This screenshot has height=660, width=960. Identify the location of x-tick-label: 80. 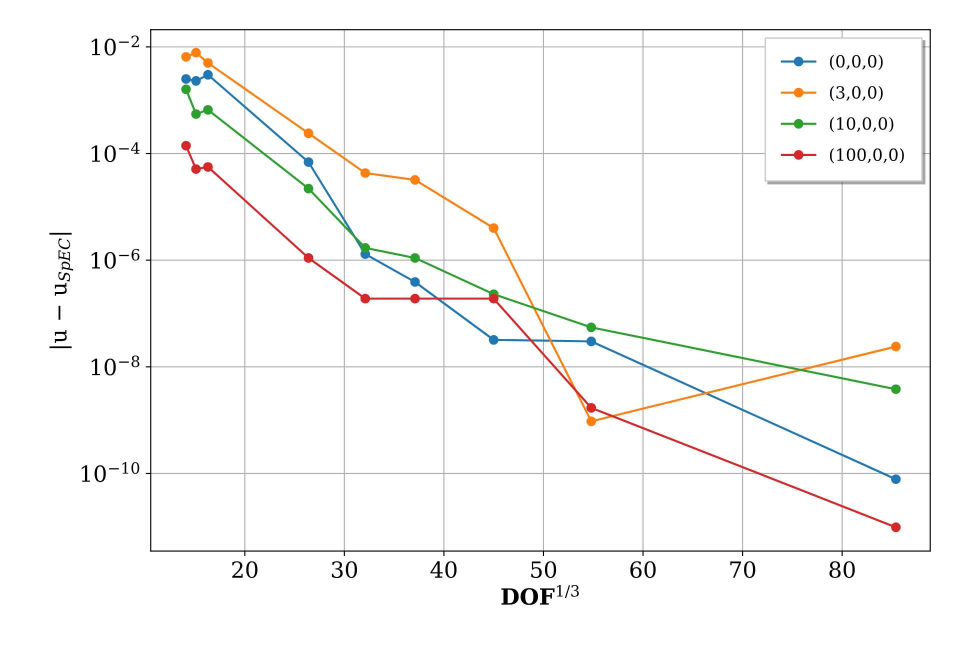
(842, 569).